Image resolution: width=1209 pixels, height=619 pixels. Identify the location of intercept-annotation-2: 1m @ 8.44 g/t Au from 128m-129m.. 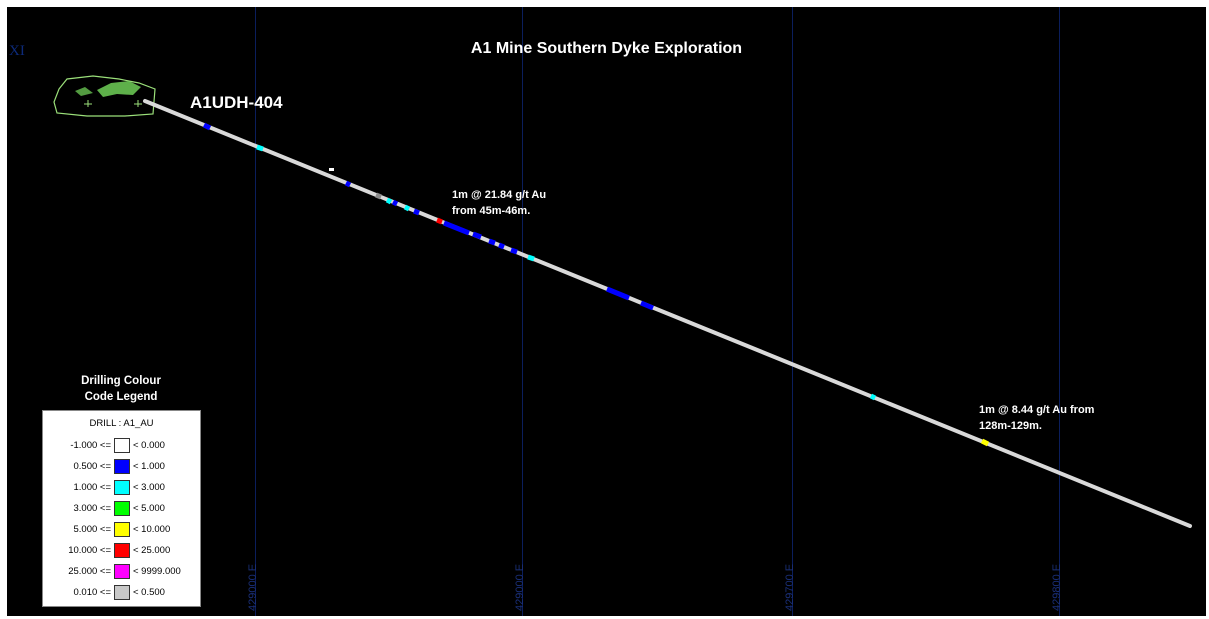
(1036, 418).